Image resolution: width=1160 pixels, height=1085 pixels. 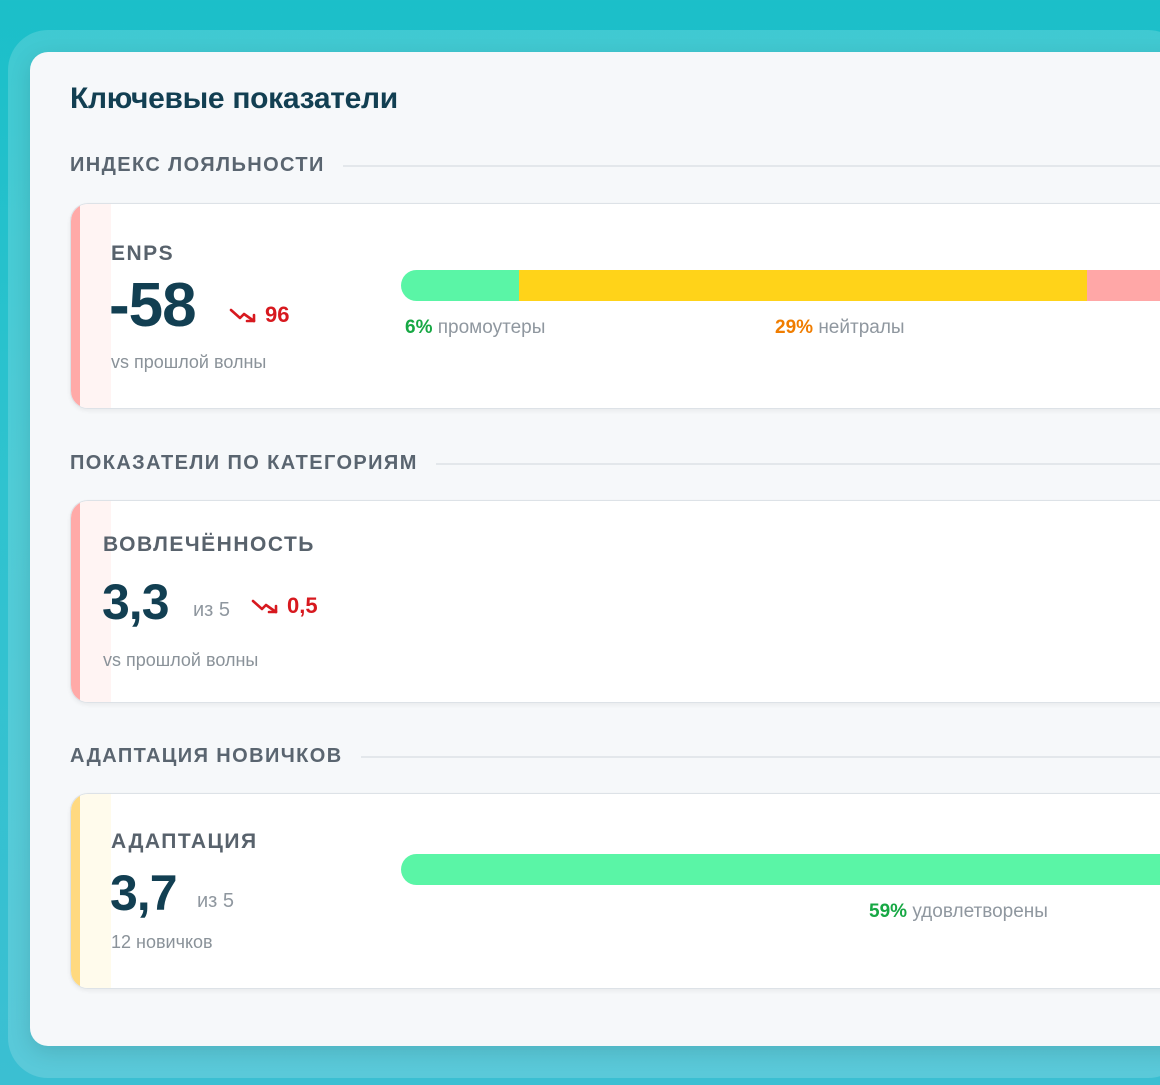 I want to click on satisfied-label: удовлетворены, so click(x=980, y=911).